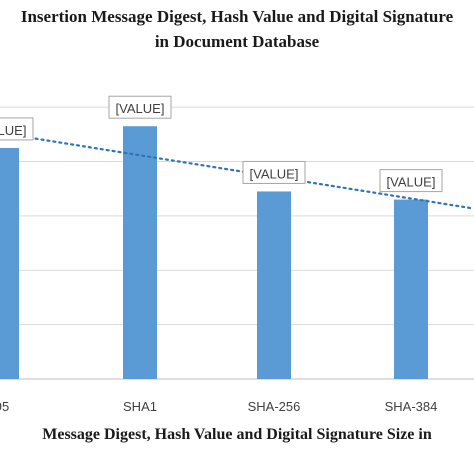 Image resolution: width=474 pixels, height=474 pixels. I want to click on x-tick-label: SHA-384, so click(411, 406).